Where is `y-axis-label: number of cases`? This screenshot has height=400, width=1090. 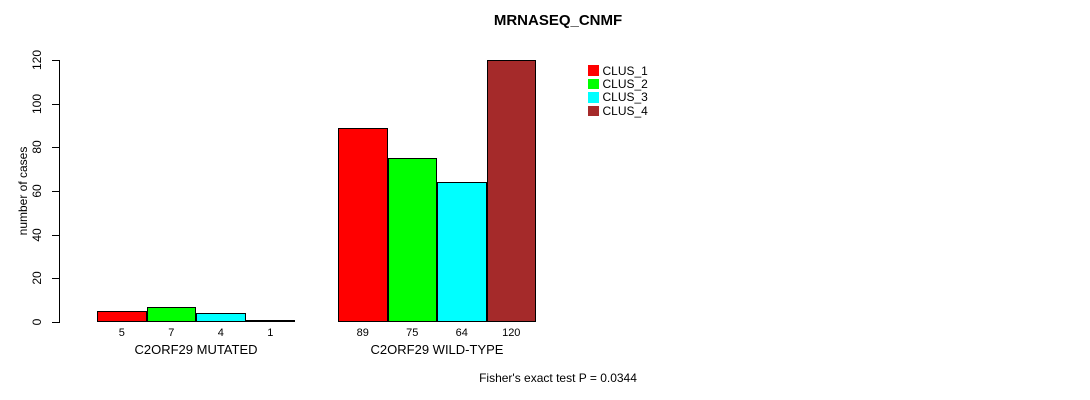
y-axis-label: number of cases is located at coordinates (23, 191).